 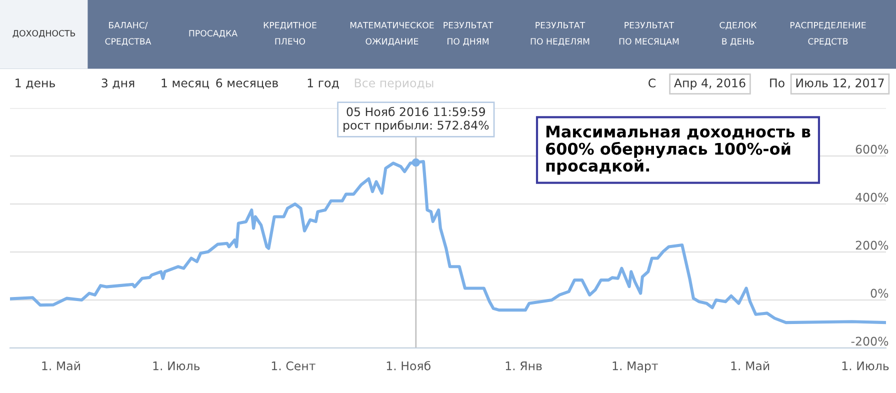 I want to click on annotation: Максимальная доходность в 600% обернулась 100%-ой просадкой., so click(x=678, y=150).